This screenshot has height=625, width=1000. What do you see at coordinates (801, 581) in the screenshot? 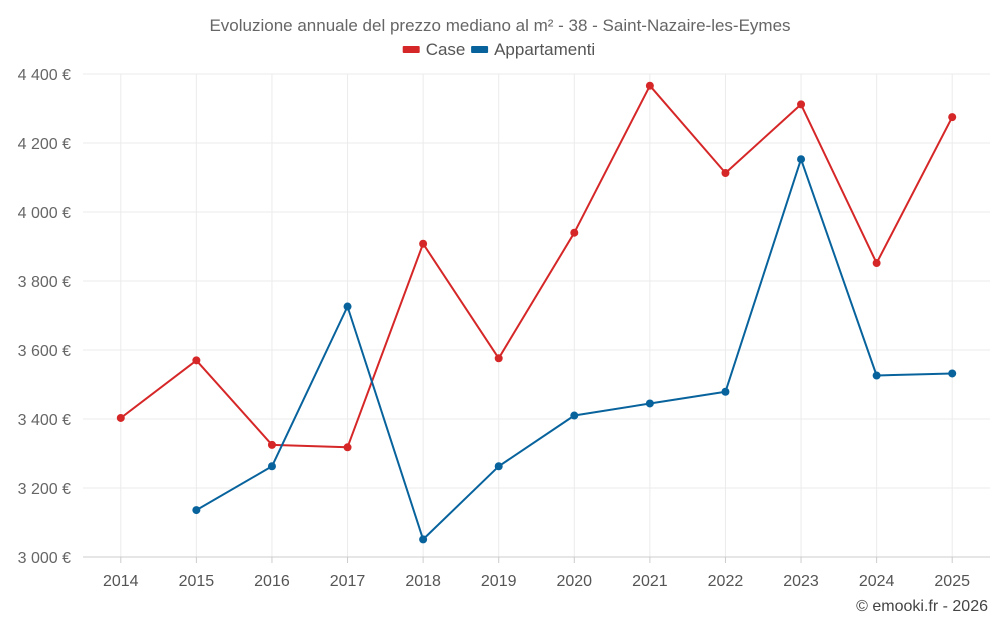
I see `x-tick-label: 2023` at bounding box center [801, 581].